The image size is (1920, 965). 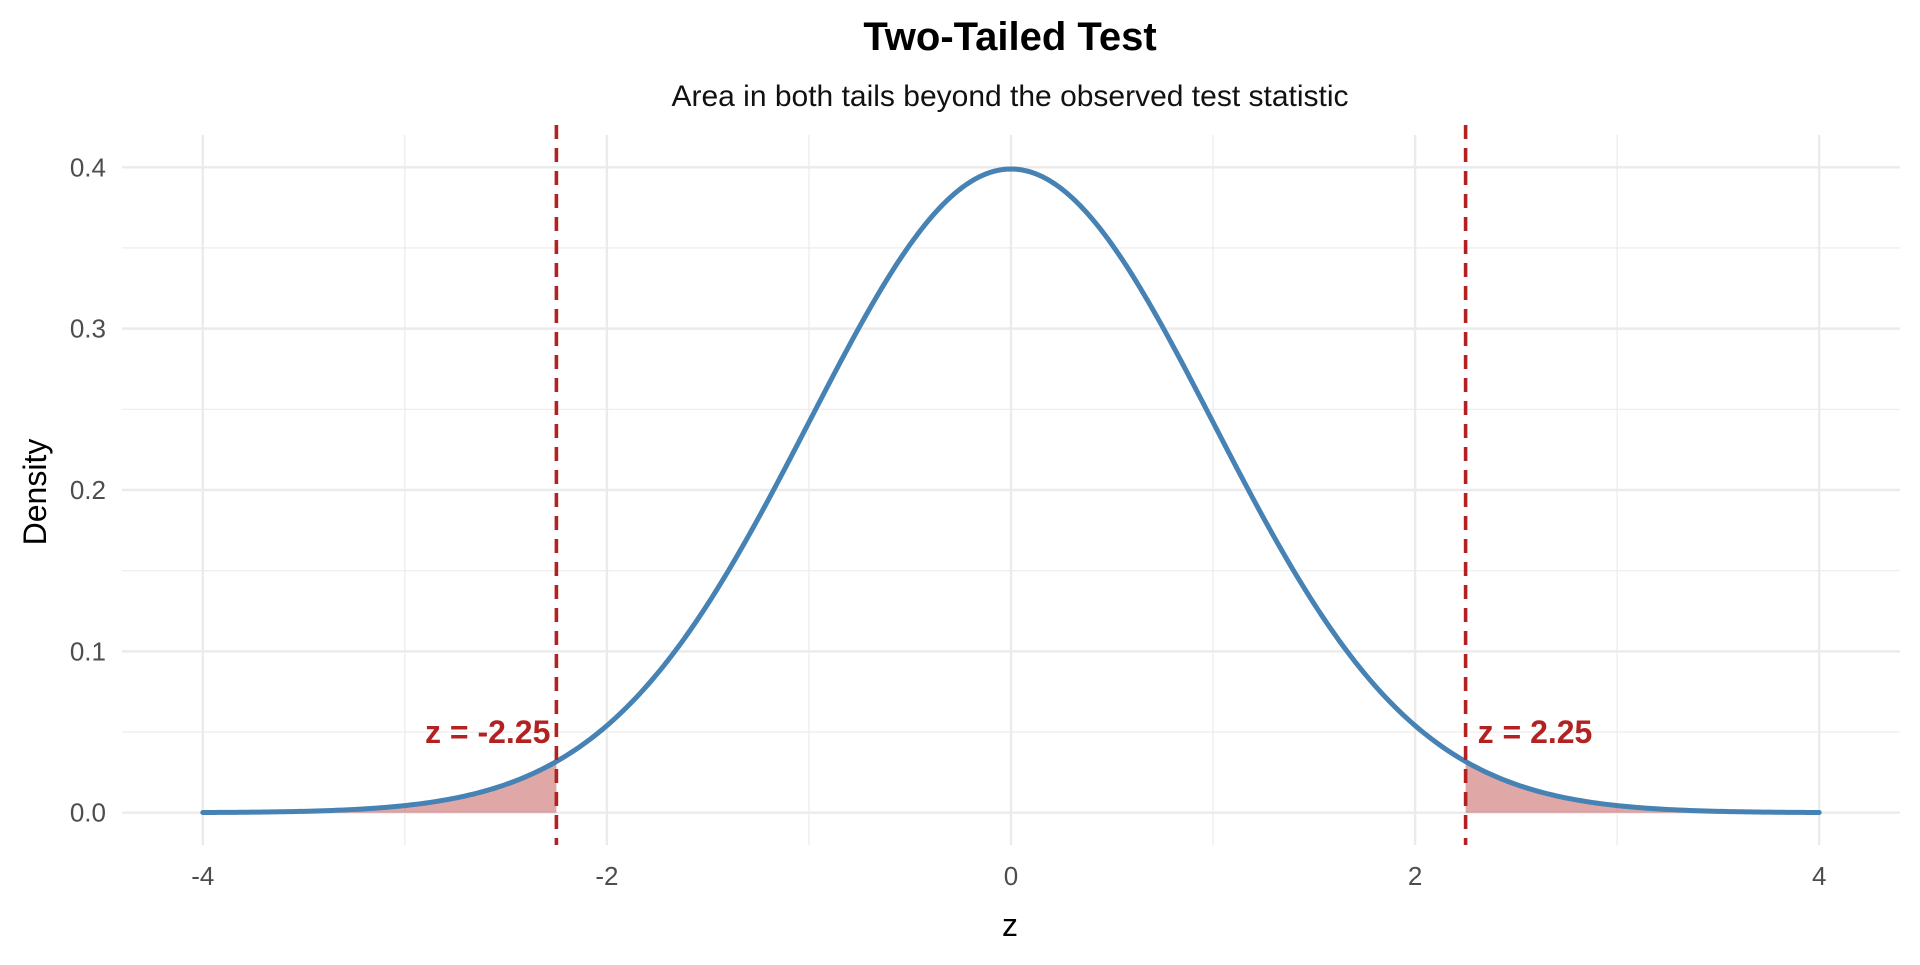 I want to click on y-axis-title: Density, so click(x=35, y=492).